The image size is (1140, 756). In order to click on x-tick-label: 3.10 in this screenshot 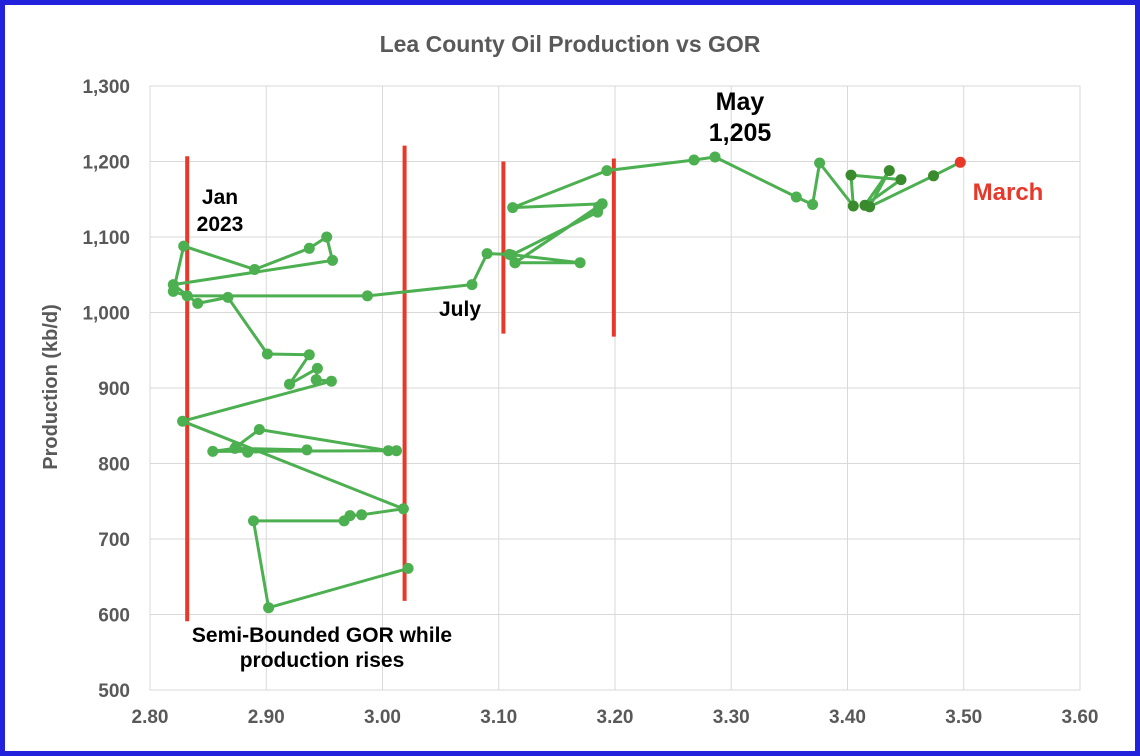, I will do `click(498, 717)`.